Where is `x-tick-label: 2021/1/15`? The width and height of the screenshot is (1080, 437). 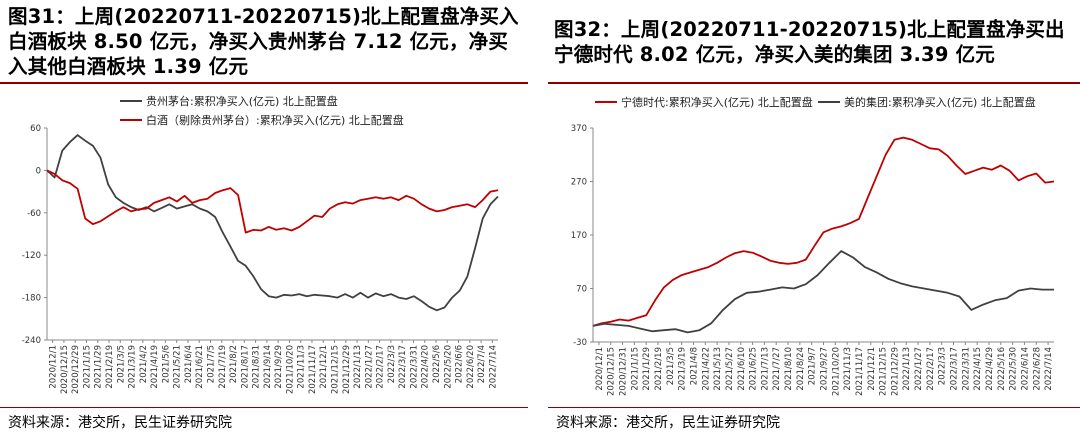
x-tick-label: 2021/1/15 is located at coordinates (635, 369).